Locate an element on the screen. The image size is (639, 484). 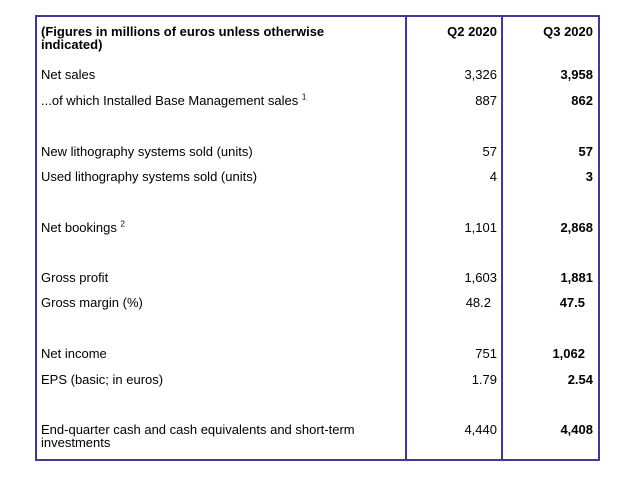
row-q2-net-income: 751 is located at coordinates (486, 353).